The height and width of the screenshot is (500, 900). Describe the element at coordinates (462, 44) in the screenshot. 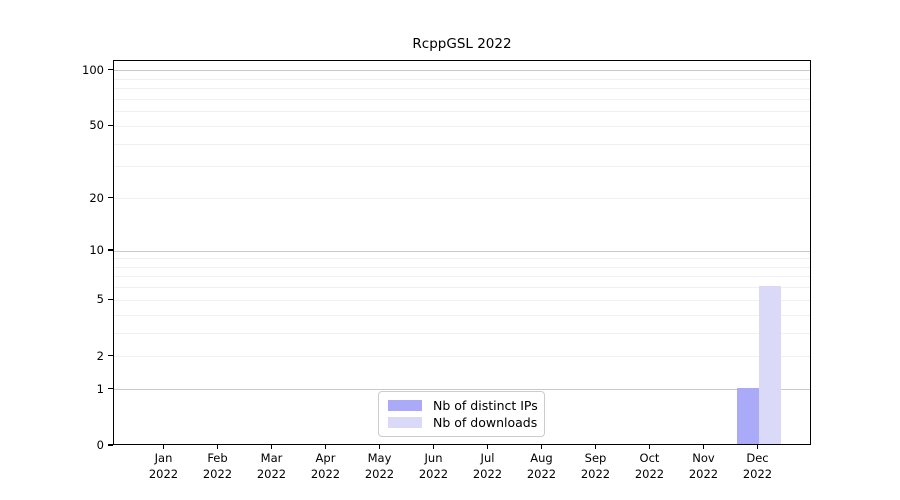

I see `chart-title: RcppGSL 2022` at that location.